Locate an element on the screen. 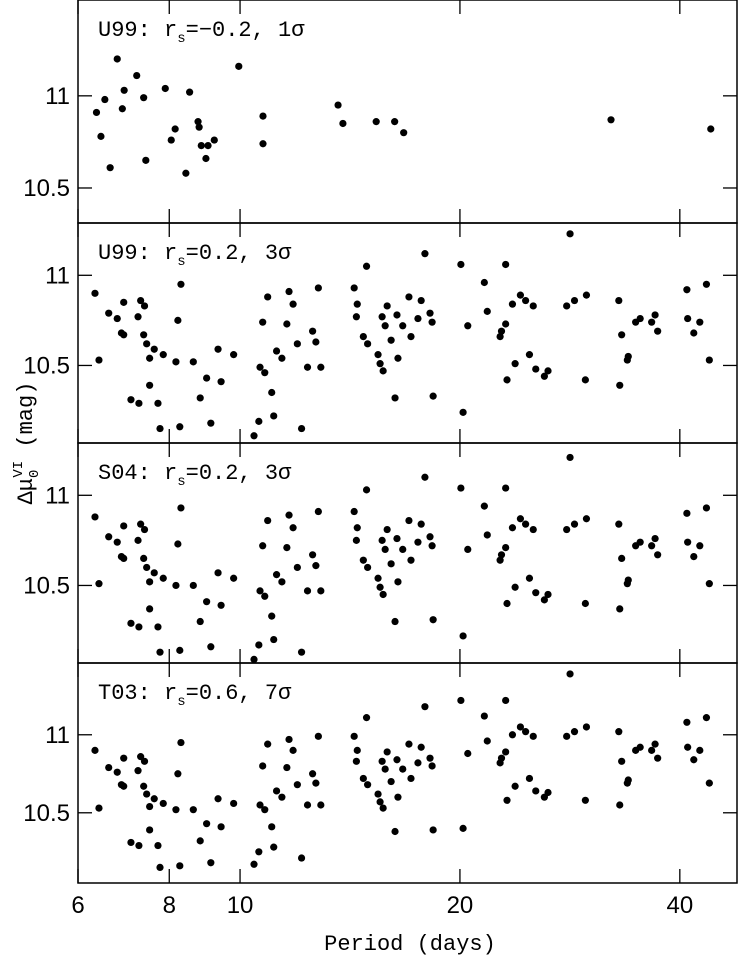 Image resolution: width=740 pixels, height=969 pixels. annotation-part: =0.2, 3σ is located at coordinates (239, 253).